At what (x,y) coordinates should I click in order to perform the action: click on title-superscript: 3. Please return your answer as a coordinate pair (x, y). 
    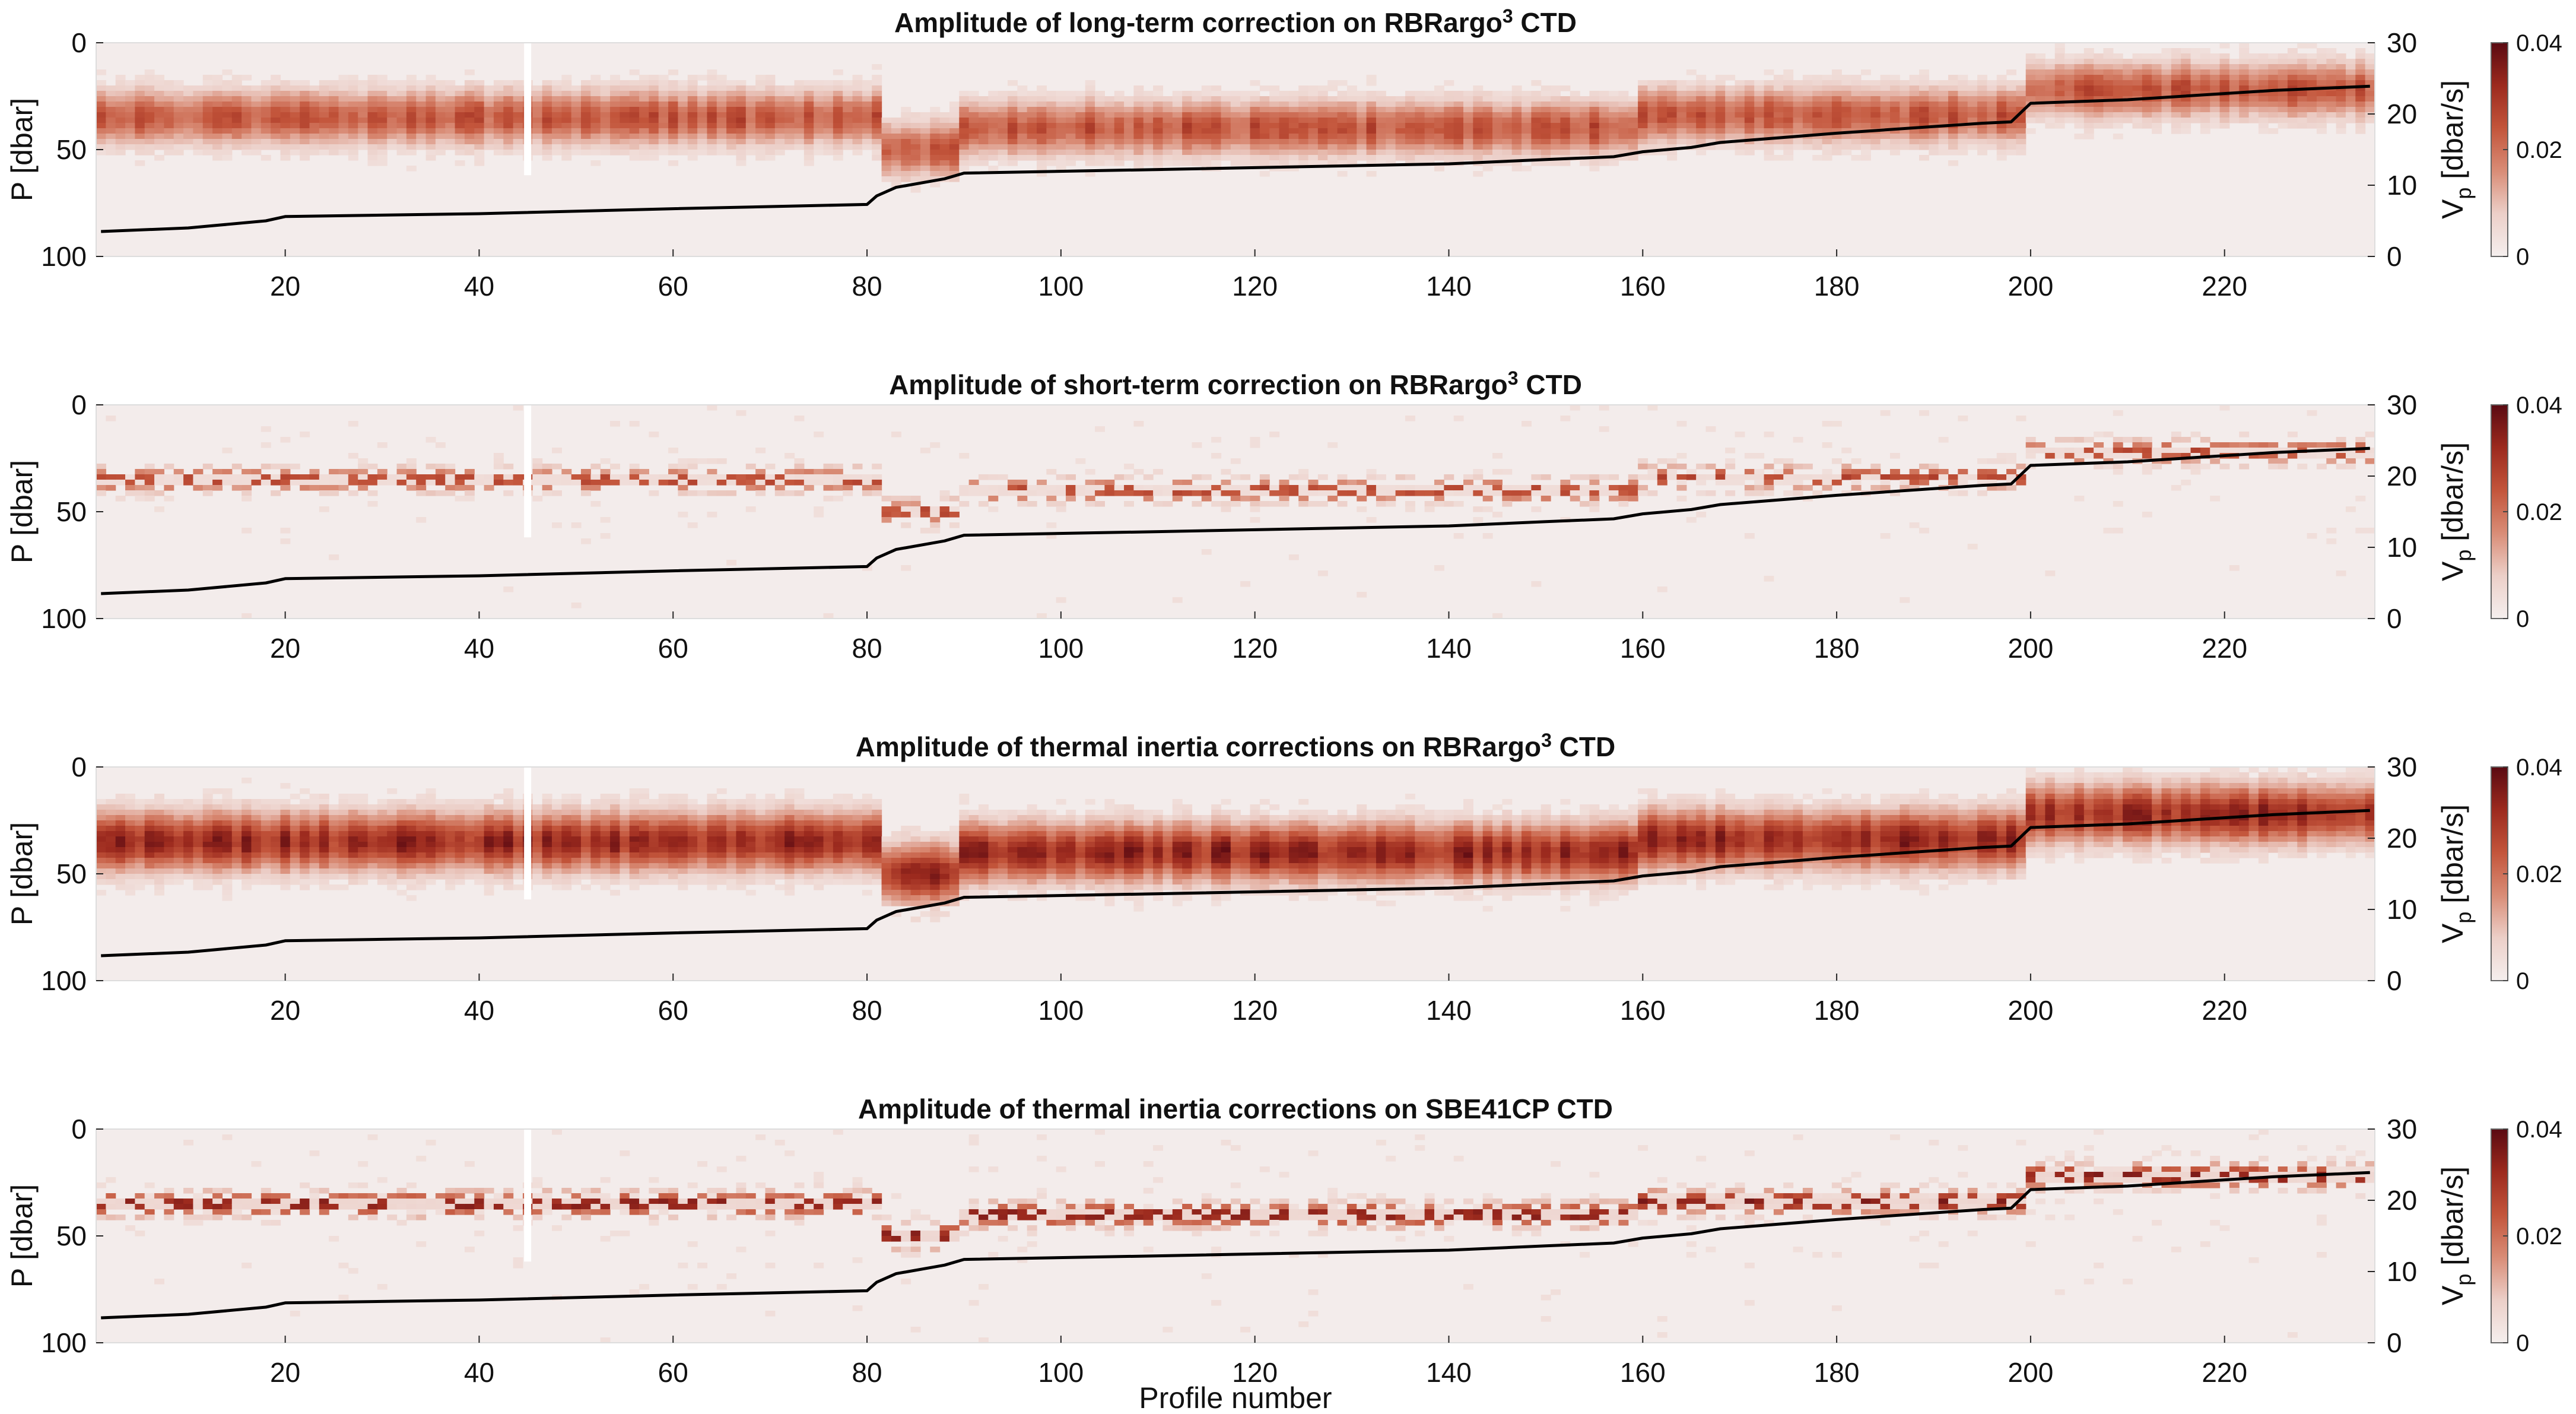
    Looking at the image, I should click on (1508, 16).